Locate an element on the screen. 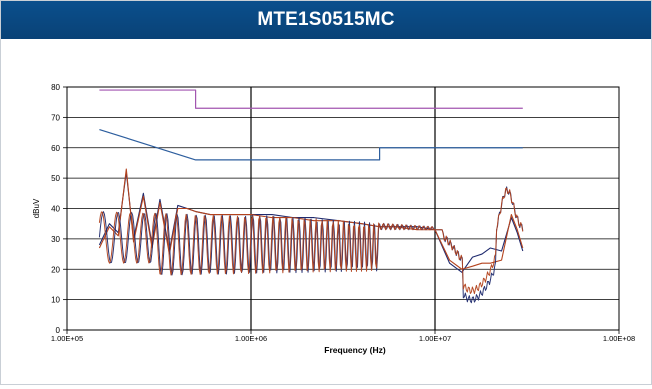 The width and height of the screenshot is (652, 389). x-tick-label: 1.00E+05 is located at coordinates (67, 338).